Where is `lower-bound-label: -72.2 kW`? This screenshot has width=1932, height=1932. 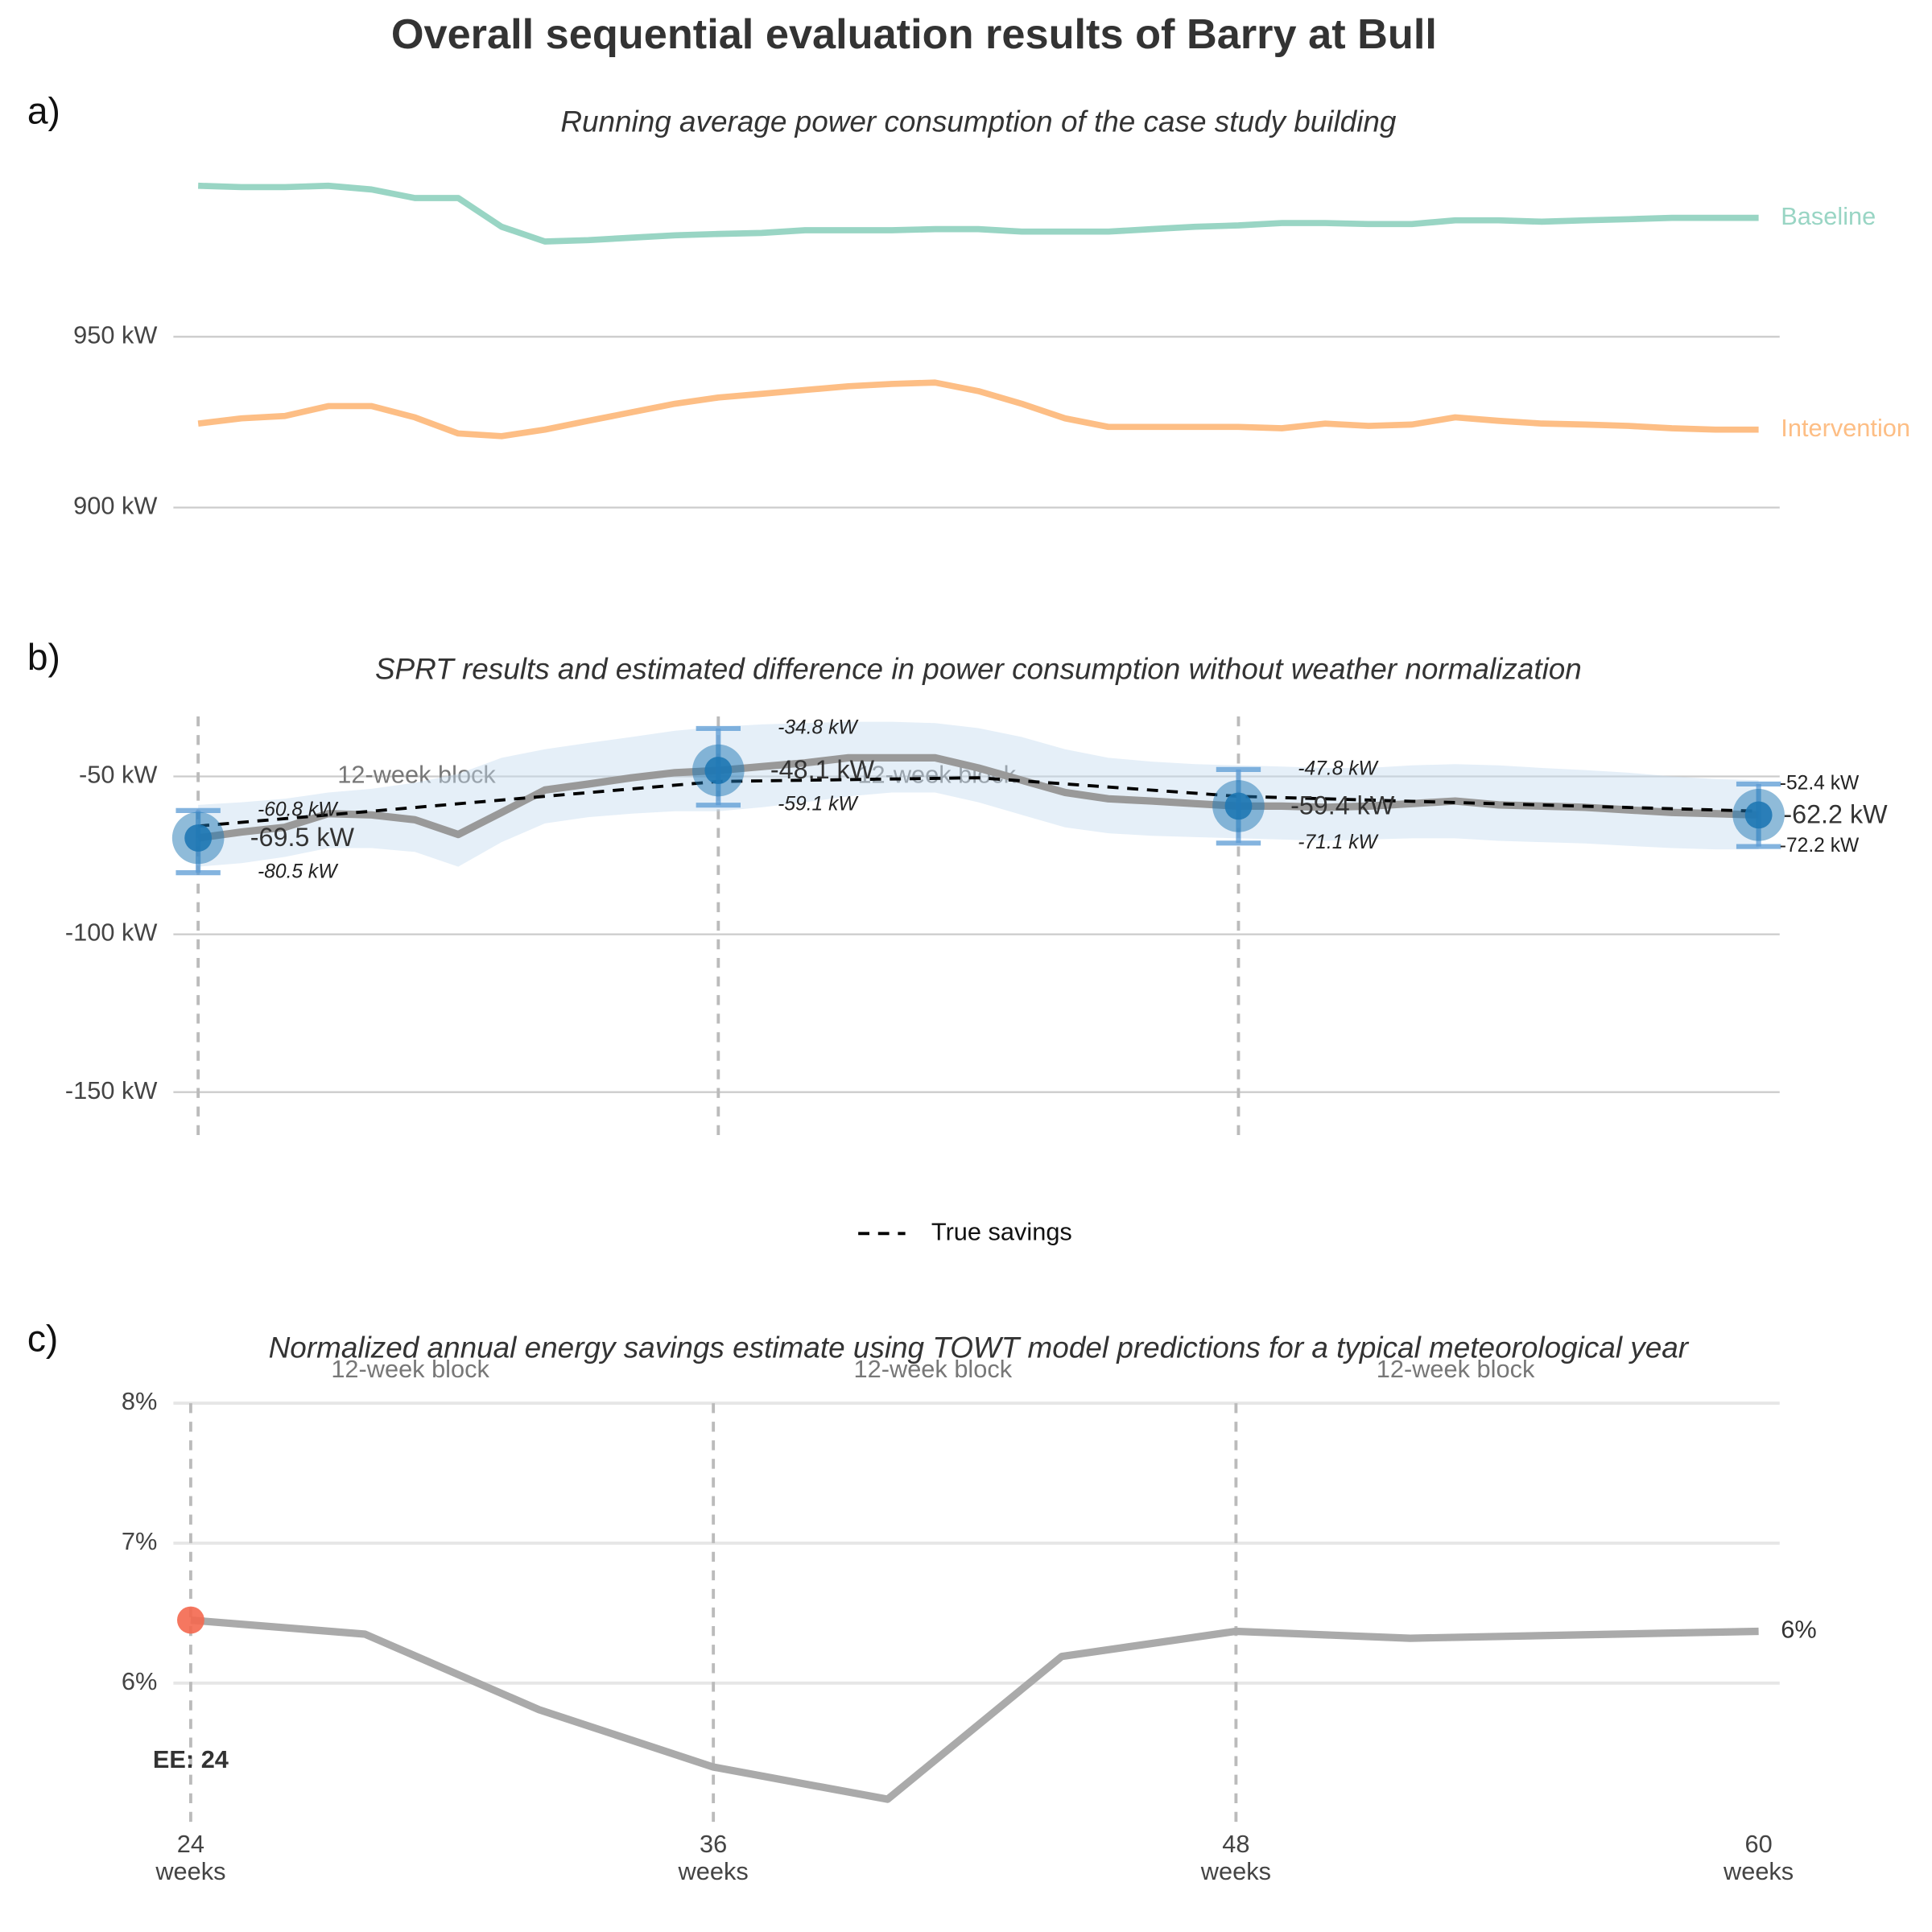 lower-bound-label: -72.2 kW is located at coordinates (1820, 846).